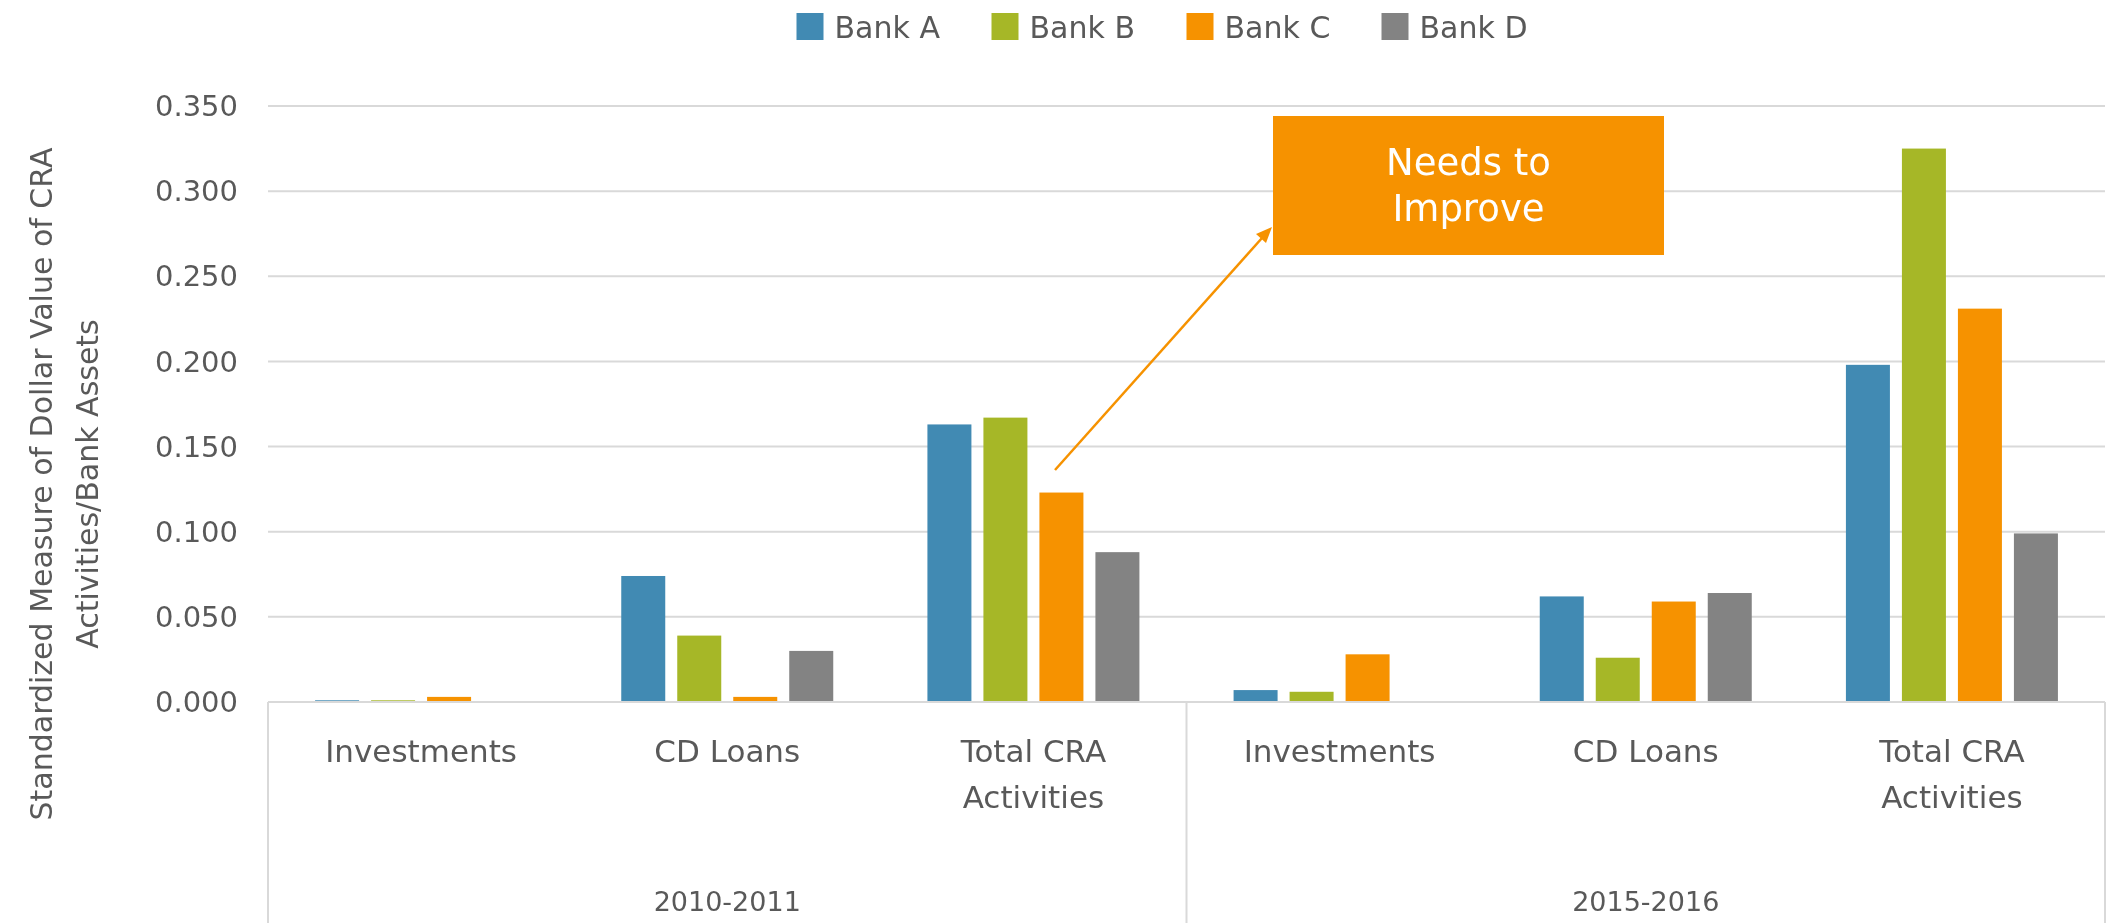 The width and height of the screenshot is (2112, 923). What do you see at coordinates (1277, 27) in the screenshot?
I see `legend-label: Bank C` at bounding box center [1277, 27].